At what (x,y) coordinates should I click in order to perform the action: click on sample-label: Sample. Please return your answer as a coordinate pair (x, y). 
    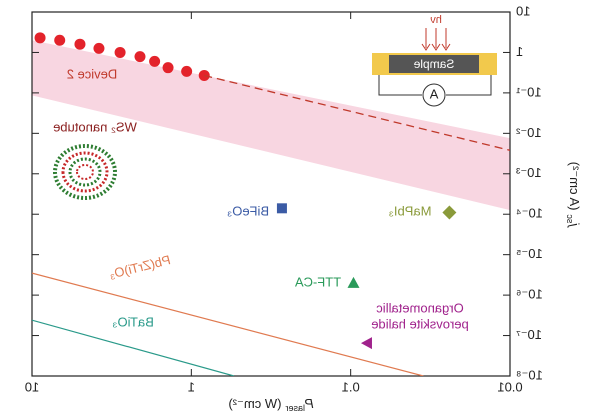
    Looking at the image, I should click on (433, 64).